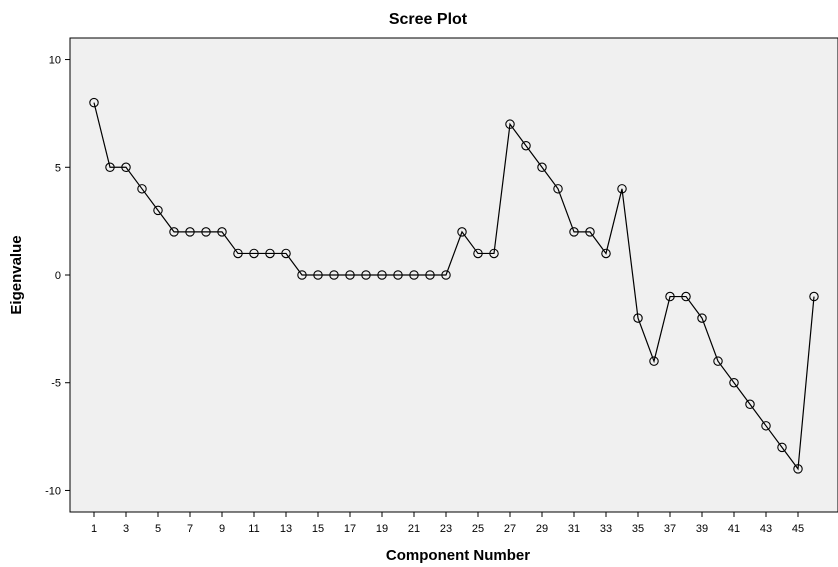 This screenshot has height=567, width=838. What do you see at coordinates (158, 529) in the screenshot?
I see `x-tick-label: 5` at bounding box center [158, 529].